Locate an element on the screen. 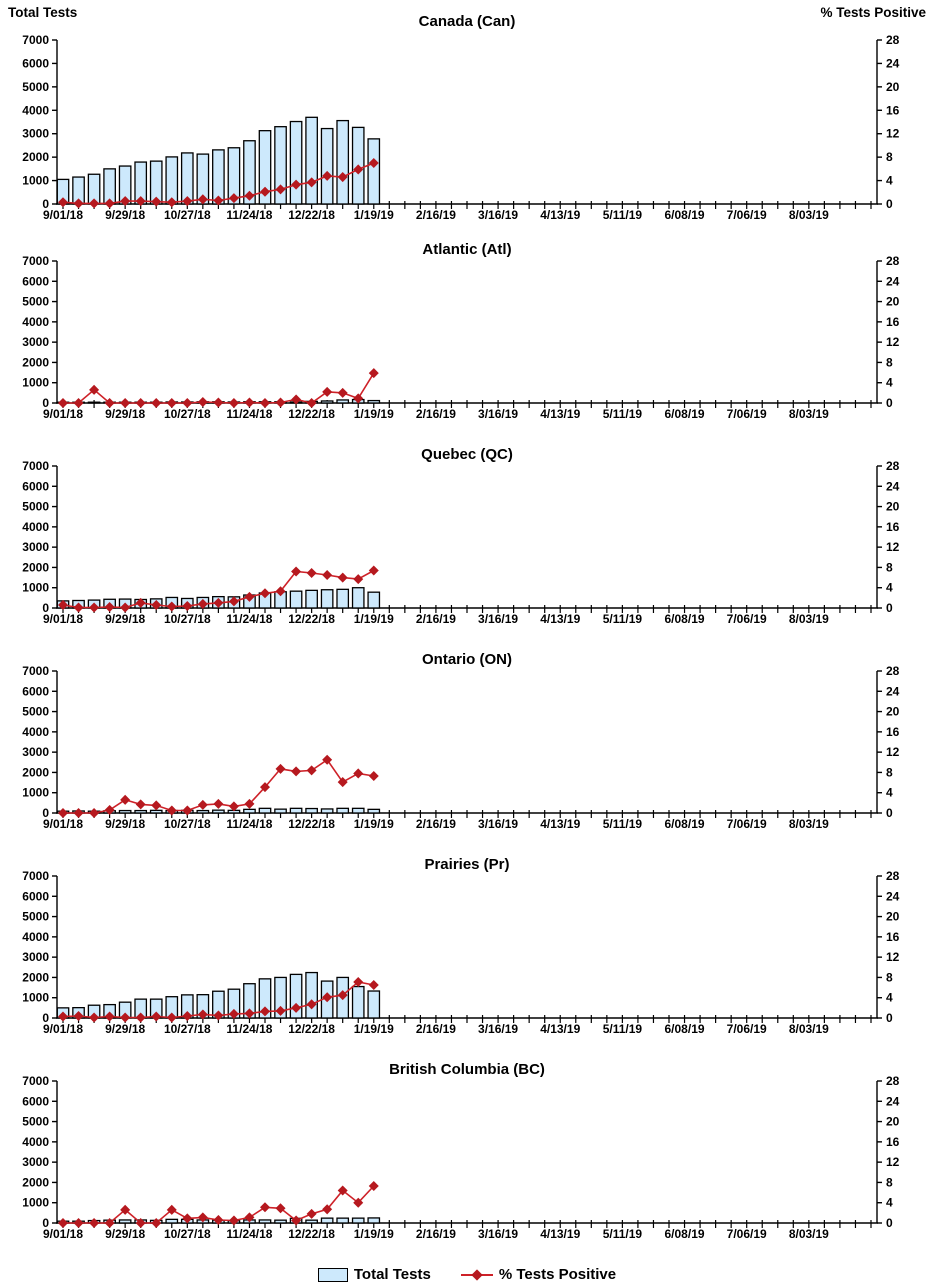 Image resolution: width=934 pixels, height=1287 pixels. x-tick-label: 9/29/18 is located at coordinates (125, 619).